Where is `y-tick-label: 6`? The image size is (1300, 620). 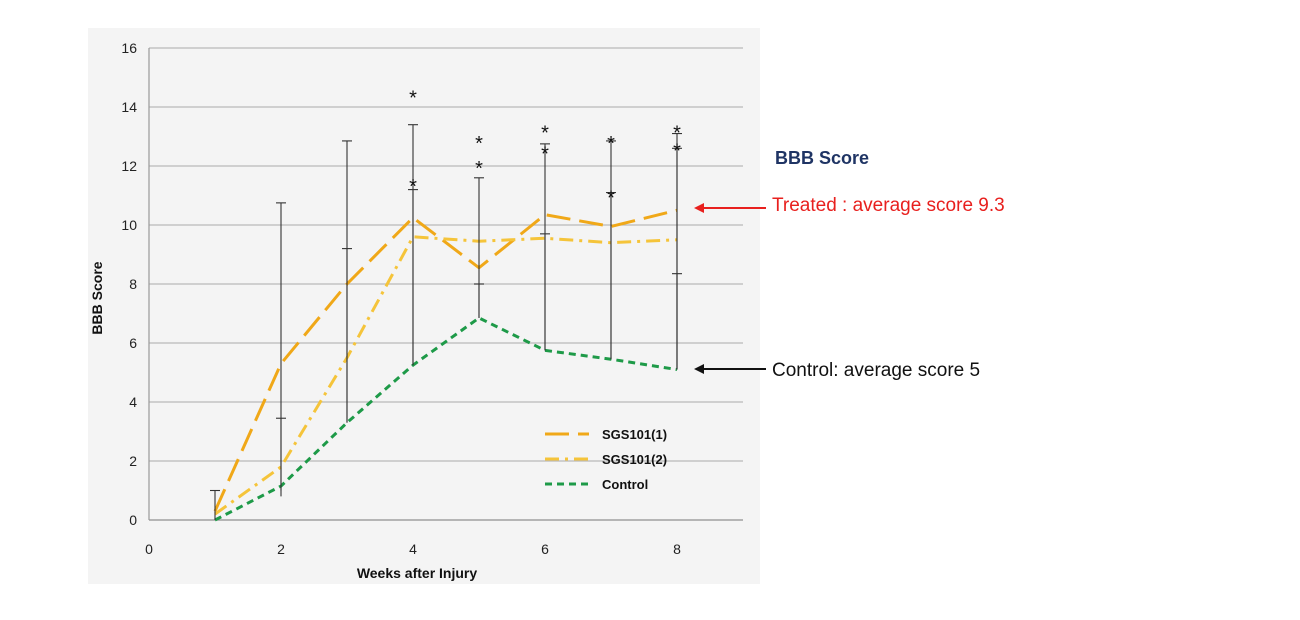
y-tick-label: 6 is located at coordinates (133, 343).